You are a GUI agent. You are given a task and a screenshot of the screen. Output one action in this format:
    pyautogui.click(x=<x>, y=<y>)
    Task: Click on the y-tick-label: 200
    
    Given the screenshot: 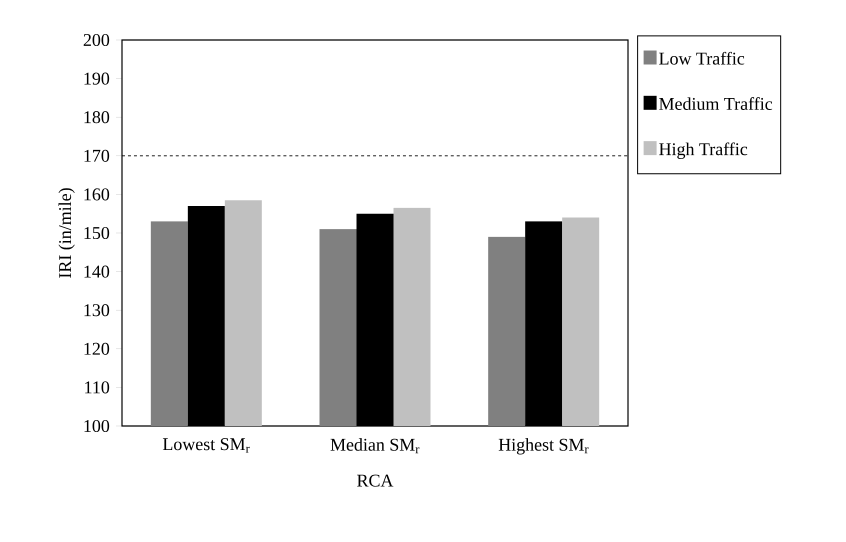 What is the action you would take?
    pyautogui.click(x=97, y=40)
    